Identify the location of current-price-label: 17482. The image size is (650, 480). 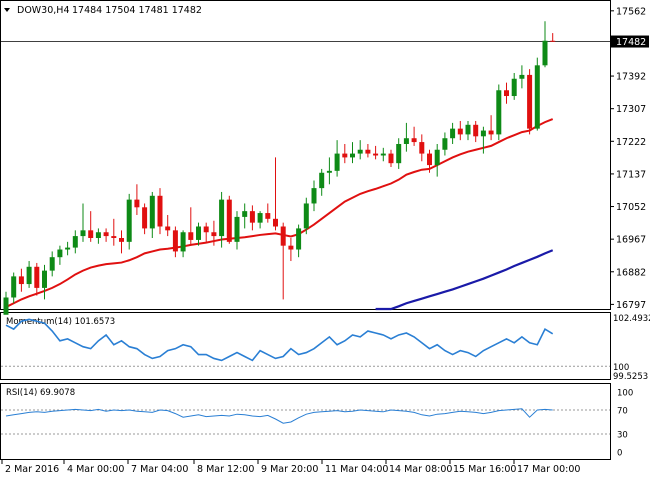
(631, 42).